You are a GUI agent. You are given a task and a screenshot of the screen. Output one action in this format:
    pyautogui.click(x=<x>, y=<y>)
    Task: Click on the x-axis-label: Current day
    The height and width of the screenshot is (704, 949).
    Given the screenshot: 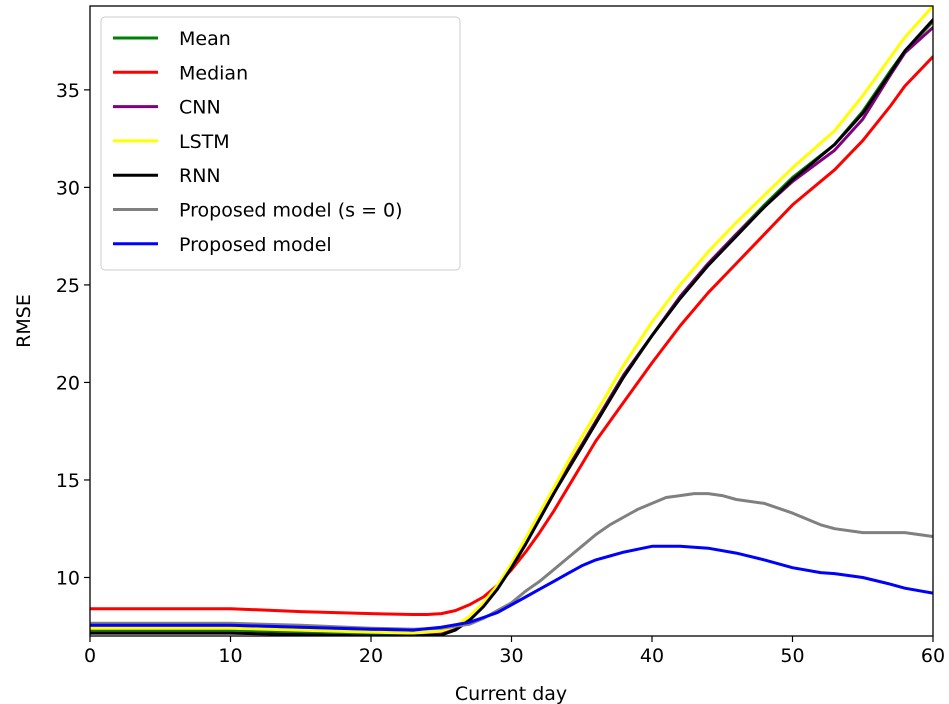 What is the action you would take?
    pyautogui.click(x=511, y=693)
    